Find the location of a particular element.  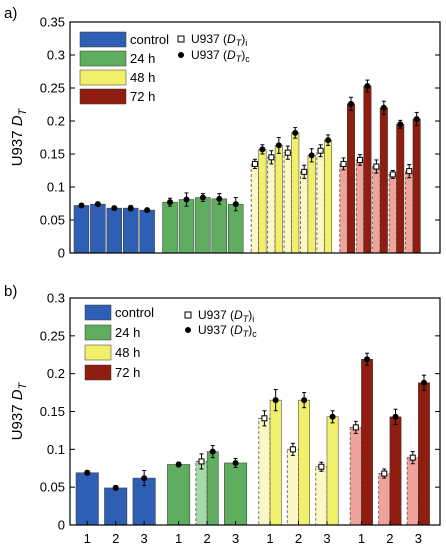

panel-a-ytick-label: 0.25 is located at coordinates (52, 88).